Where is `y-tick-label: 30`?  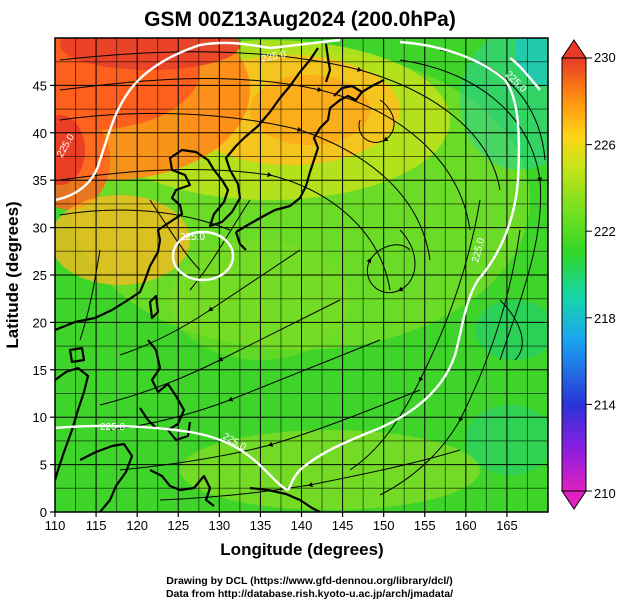 y-tick-label: 30 is located at coordinates (40, 228).